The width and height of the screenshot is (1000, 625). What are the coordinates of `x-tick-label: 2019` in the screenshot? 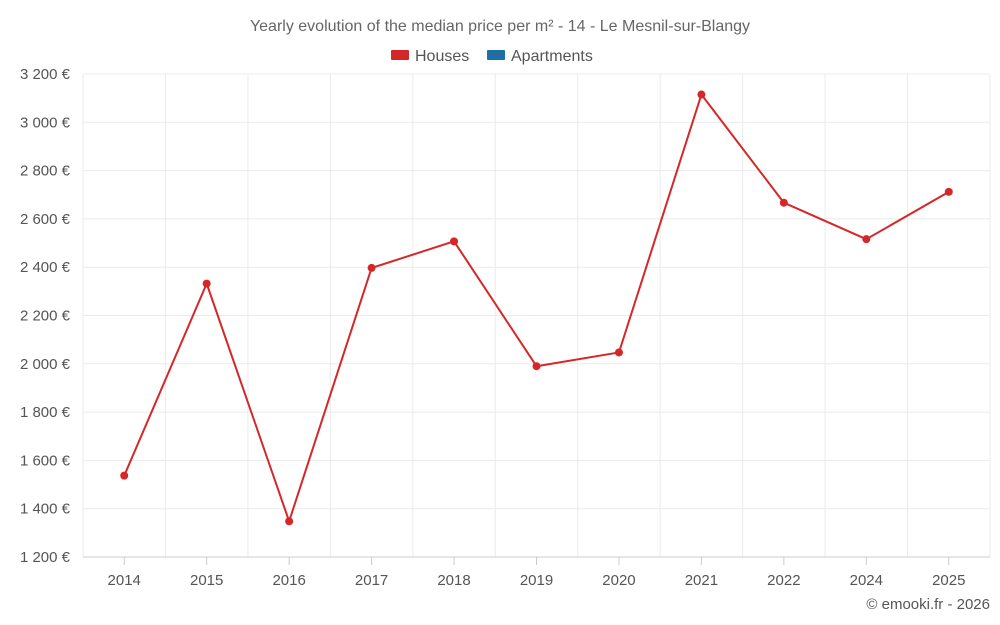 It's located at (536, 580).